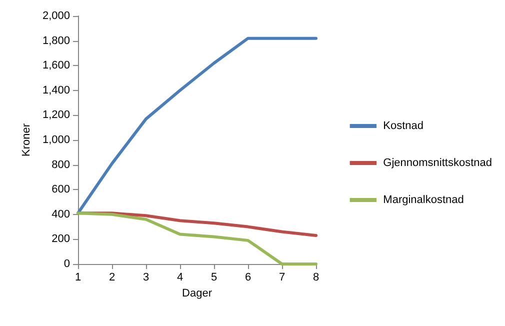 This screenshot has height=326, width=505. What do you see at coordinates (112, 278) in the screenshot?
I see `x-tick-label: 2` at bounding box center [112, 278].